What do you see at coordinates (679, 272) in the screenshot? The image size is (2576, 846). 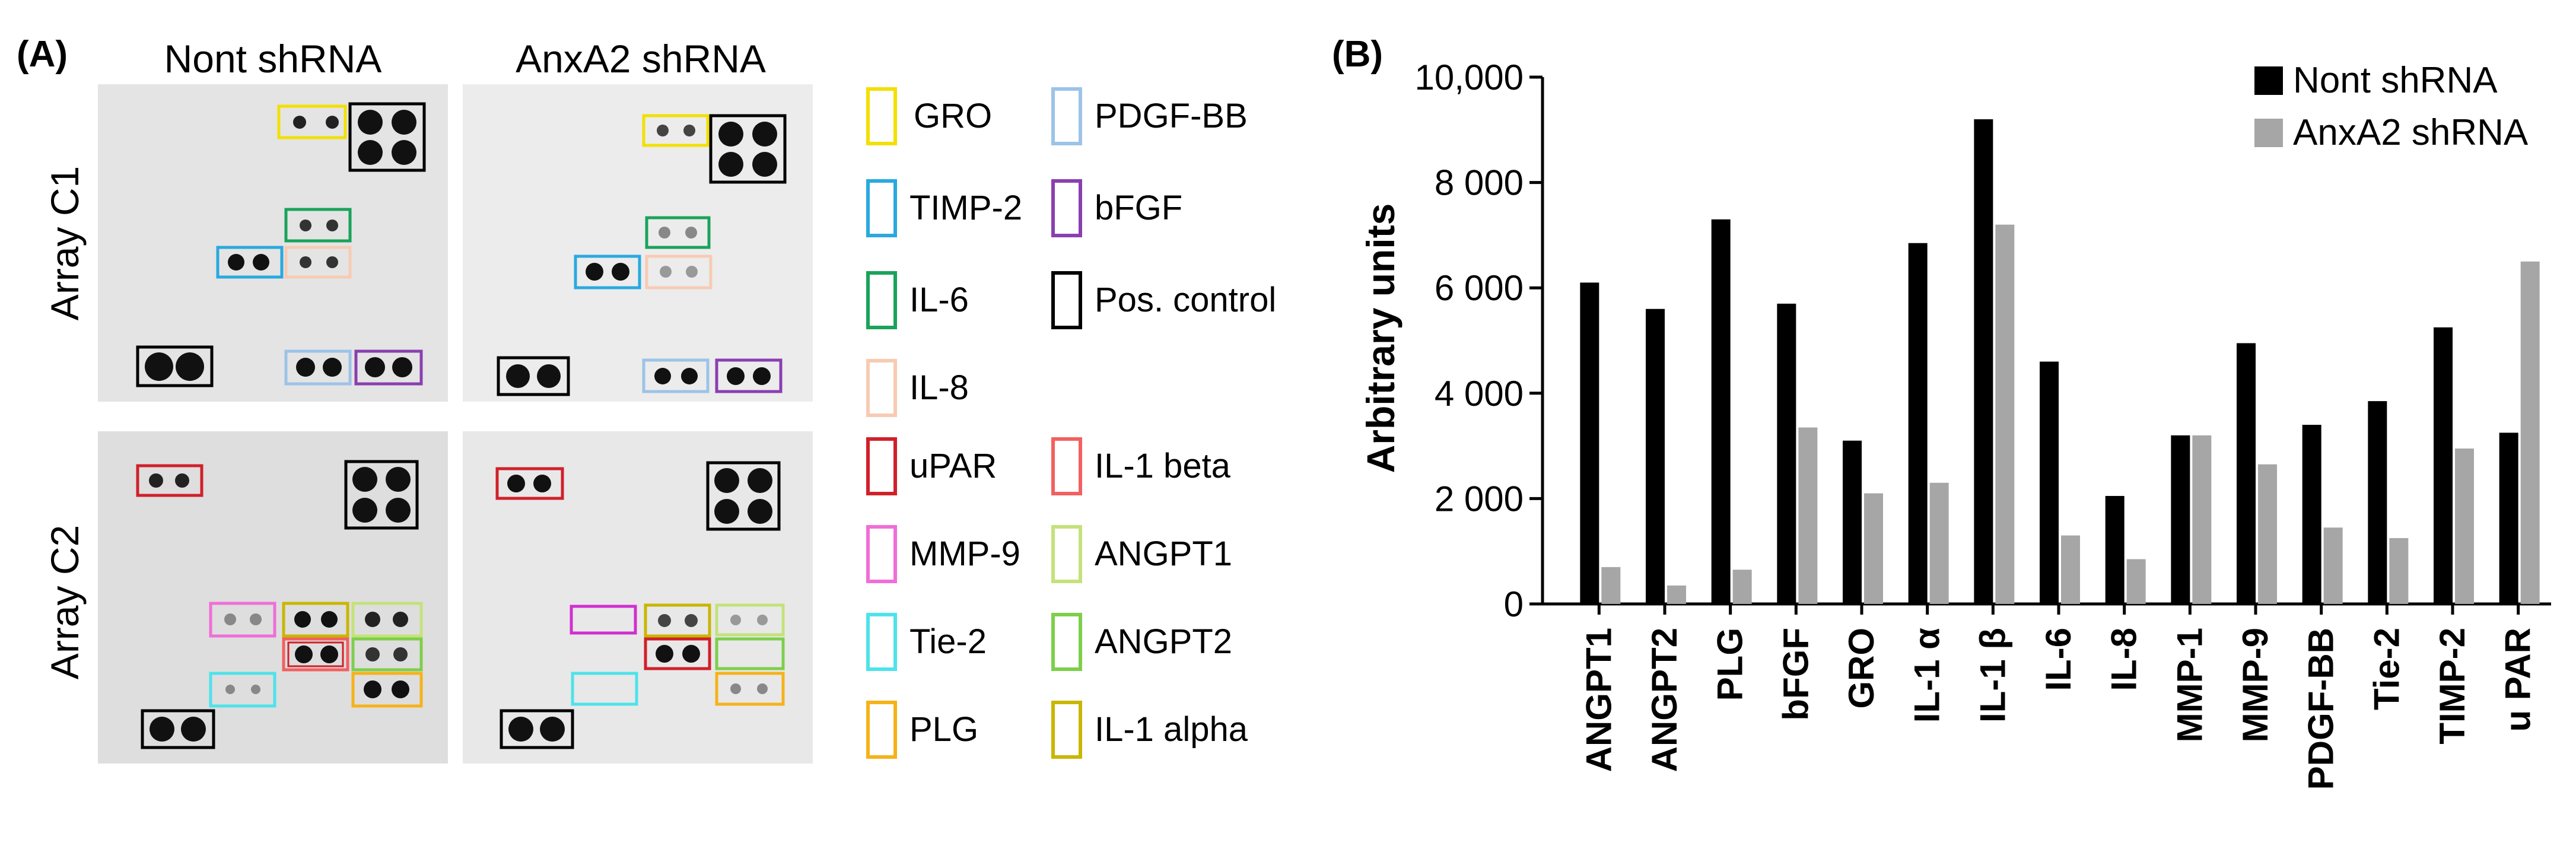 I see `il8-box` at bounding box center [679, 272].